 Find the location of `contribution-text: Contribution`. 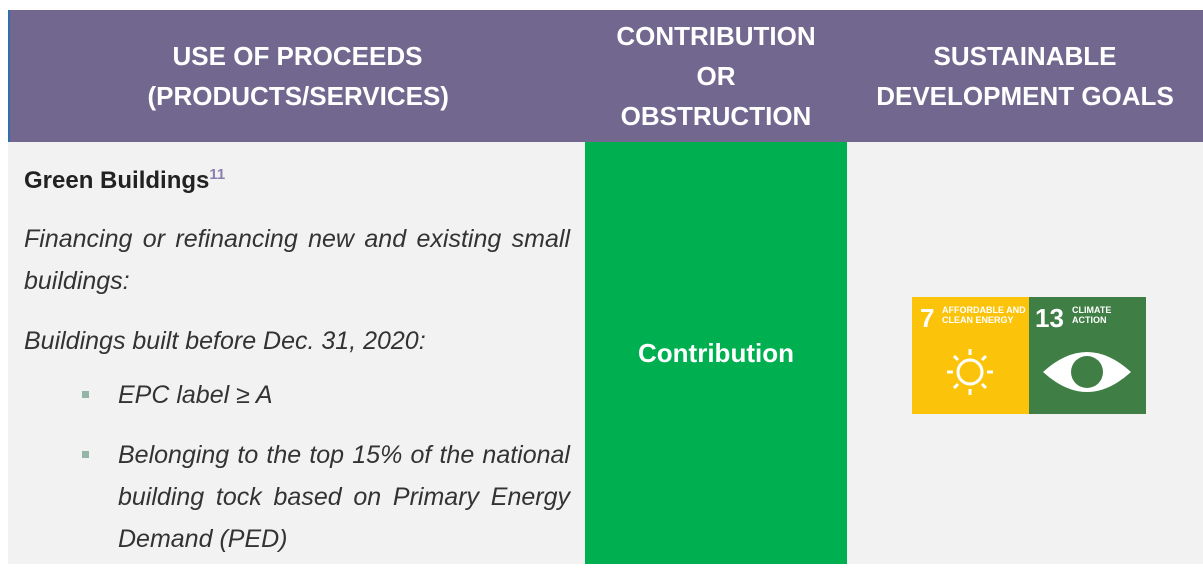

contribution-text: Contribution is located at coordinates (716, 352).